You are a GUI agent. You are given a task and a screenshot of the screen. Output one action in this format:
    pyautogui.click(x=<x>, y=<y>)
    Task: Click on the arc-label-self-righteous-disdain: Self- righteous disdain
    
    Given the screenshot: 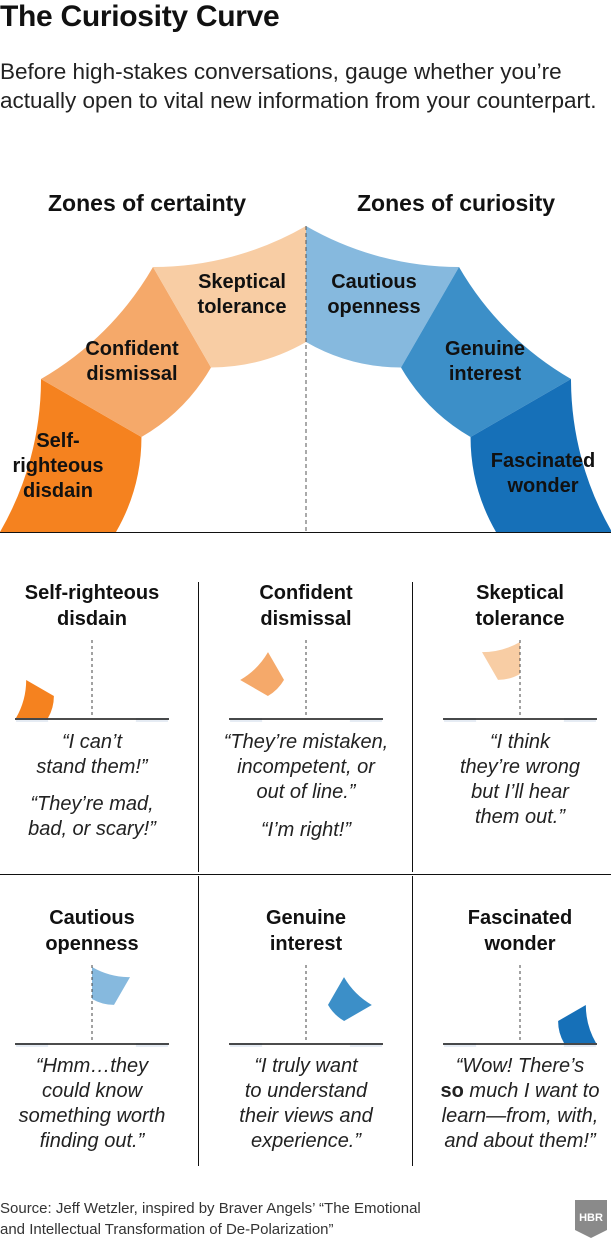 What is the action you would take?
    pyautogui.click(x=58, y=466)
    